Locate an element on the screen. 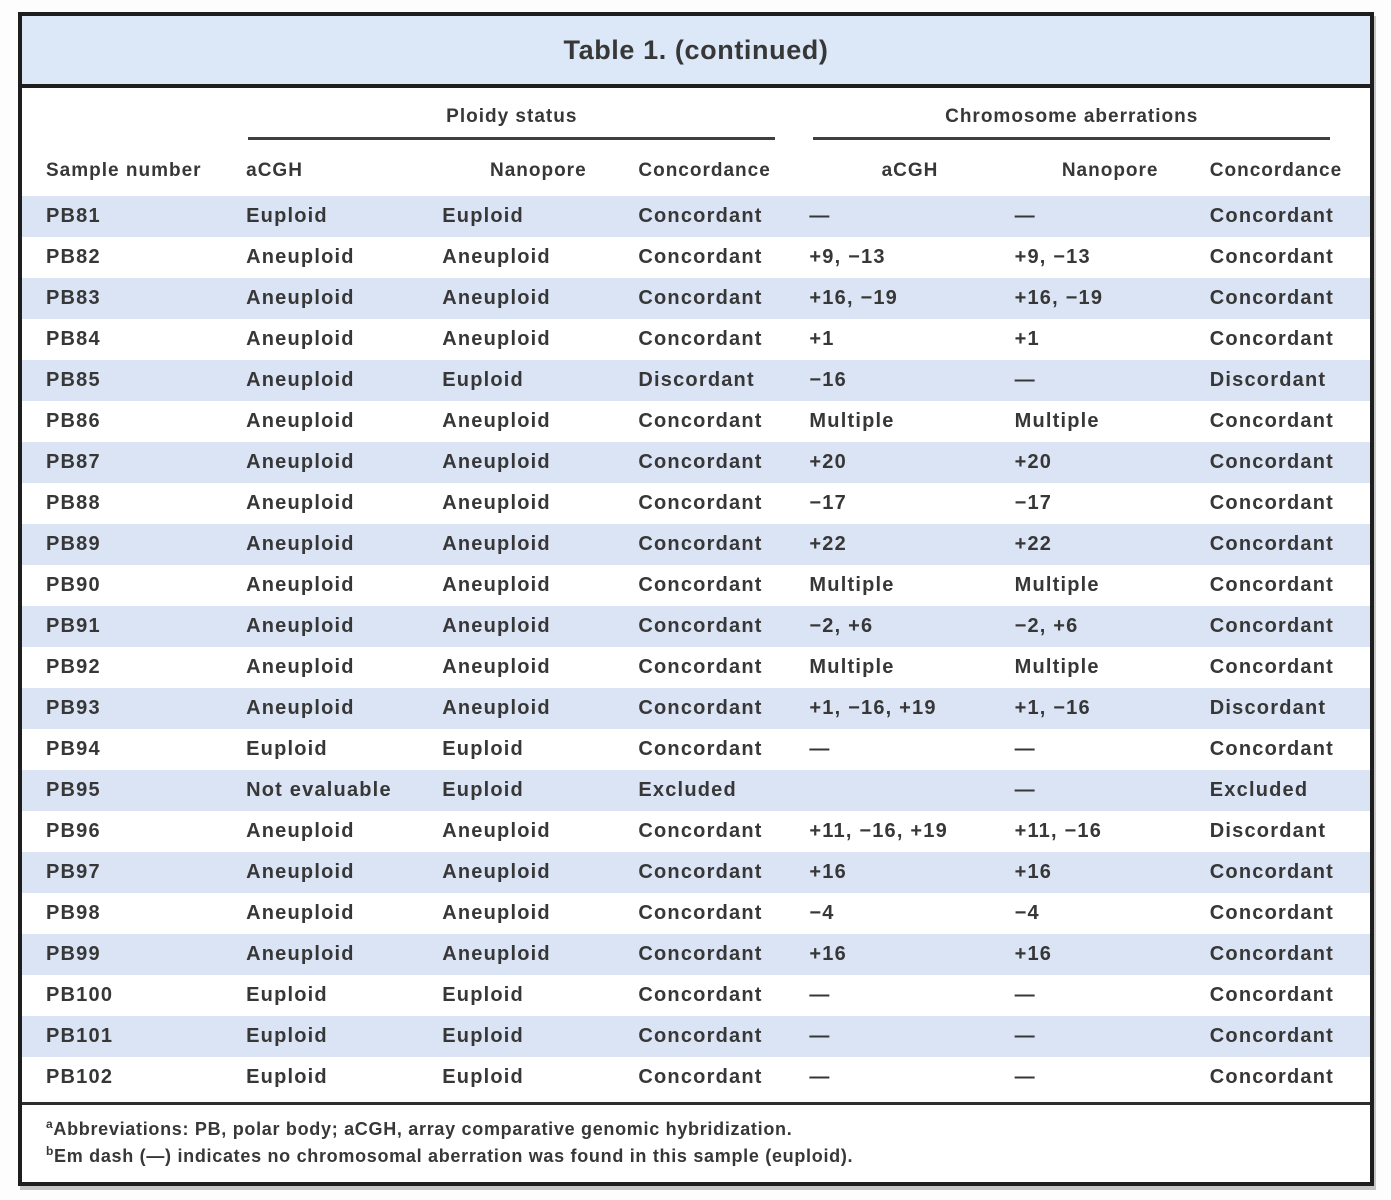  data-cell: Multiple is located at coordinates (852, 585).